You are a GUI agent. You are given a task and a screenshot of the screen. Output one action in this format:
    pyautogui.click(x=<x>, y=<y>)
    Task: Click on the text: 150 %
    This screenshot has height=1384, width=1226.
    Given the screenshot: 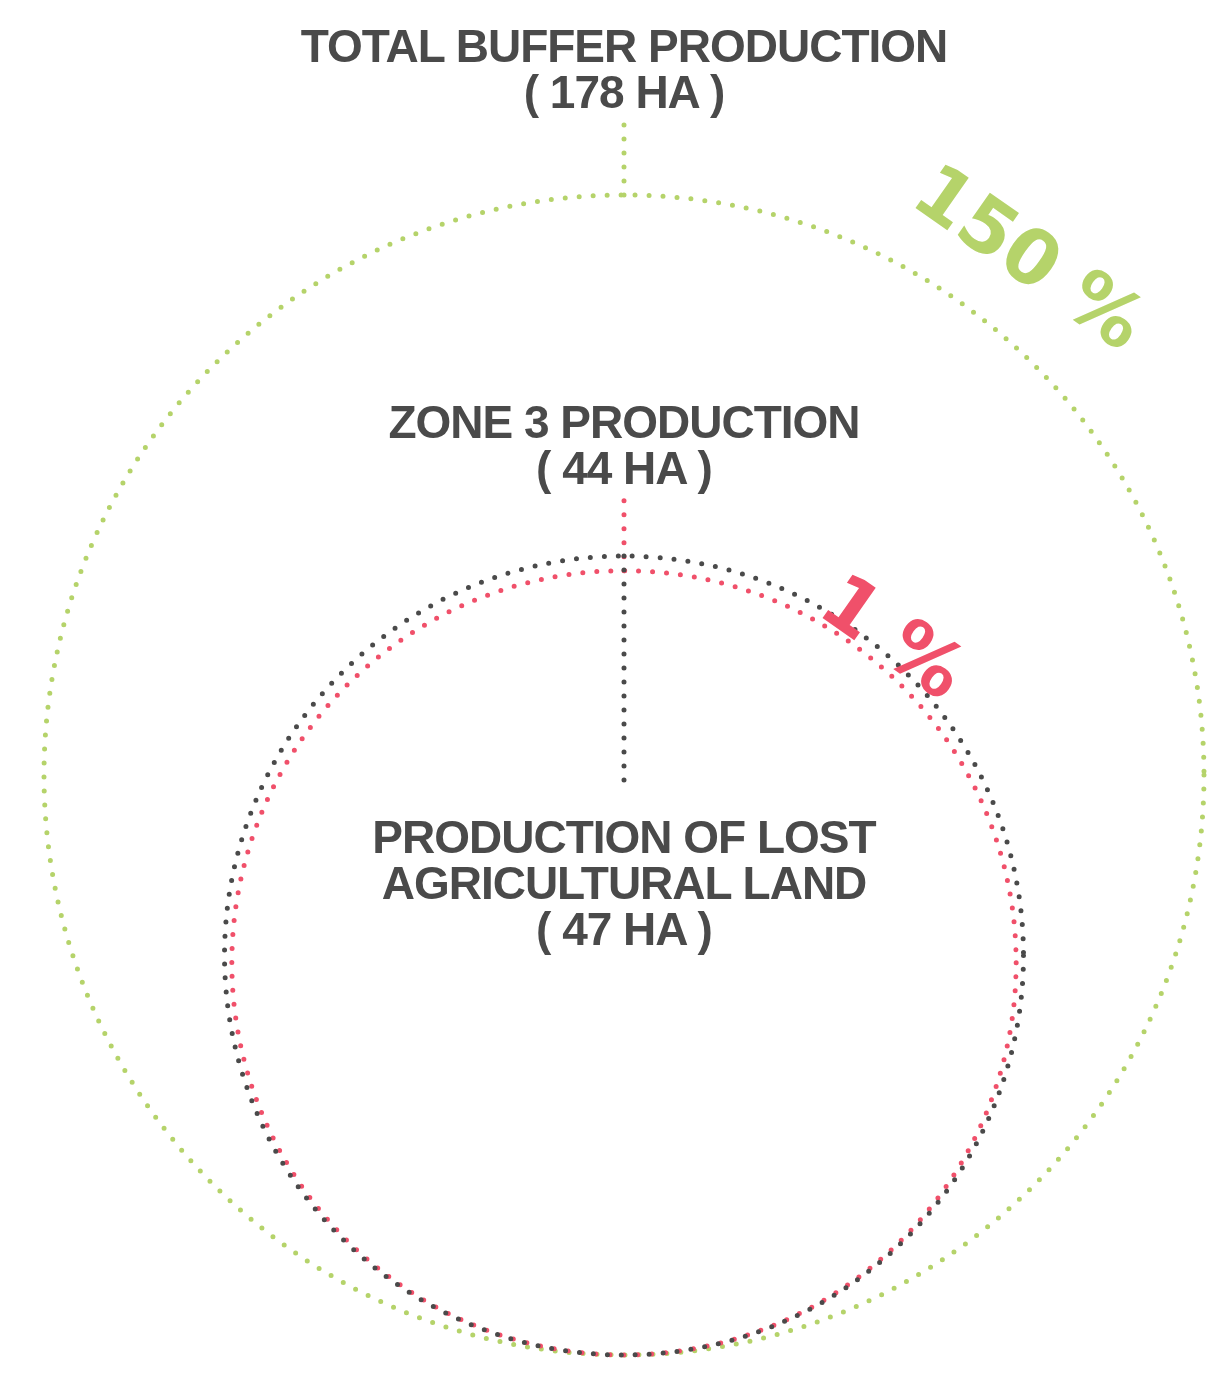 What is the action you would take?
    pyautogui.click(x=1030, y=256)
    